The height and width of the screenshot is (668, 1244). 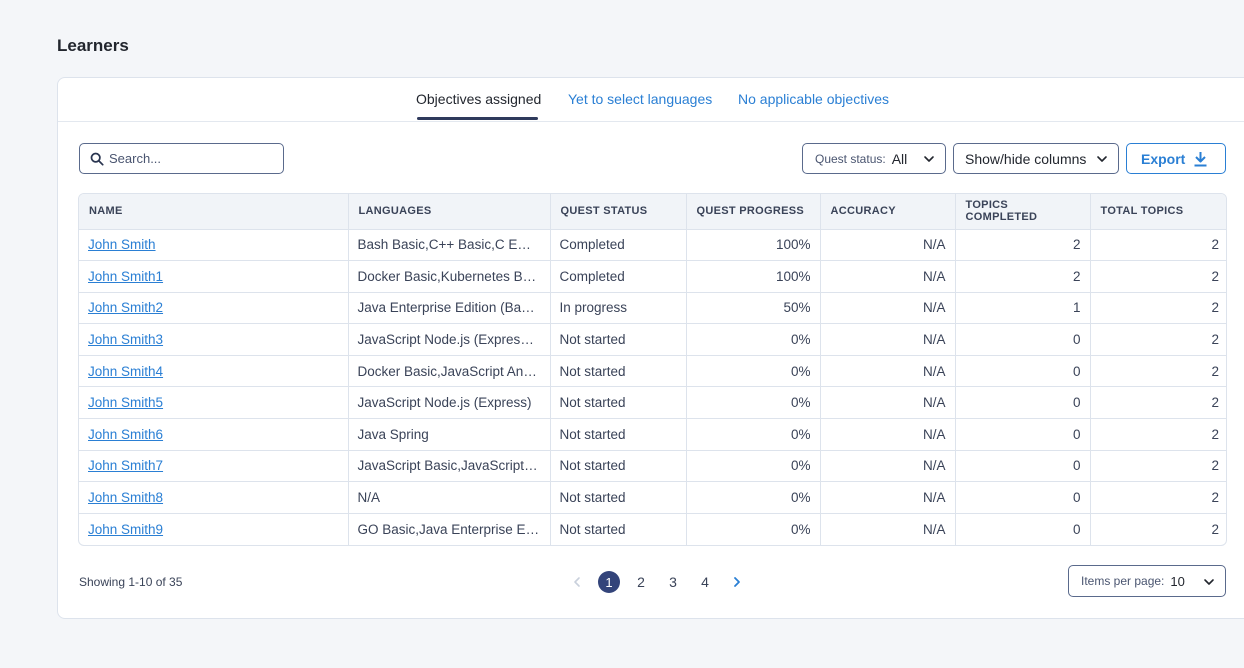 What do you see at coordinates (673, 582) in the screenshot?
I see `page-button-3: 3` at bounding box center [673, 582].